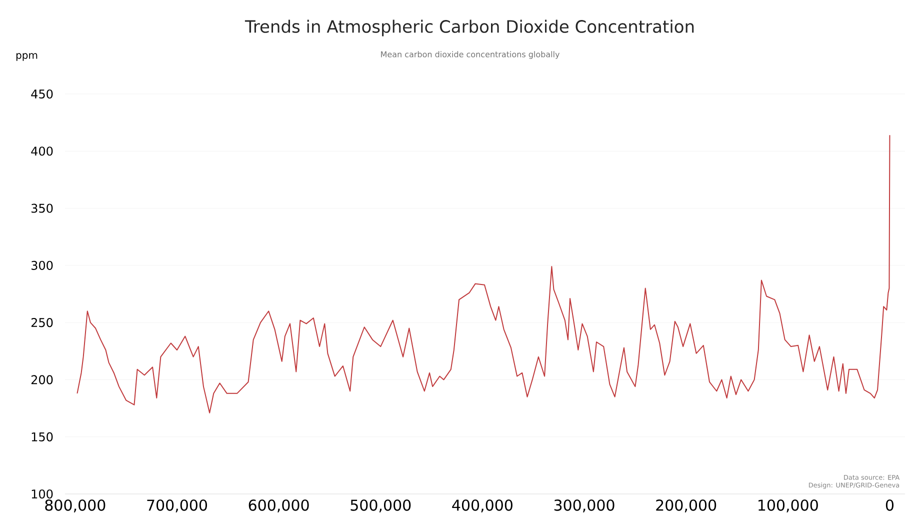 The image size is (917, 528). I want to click on y-tick-label: 100, so click(42, 494).